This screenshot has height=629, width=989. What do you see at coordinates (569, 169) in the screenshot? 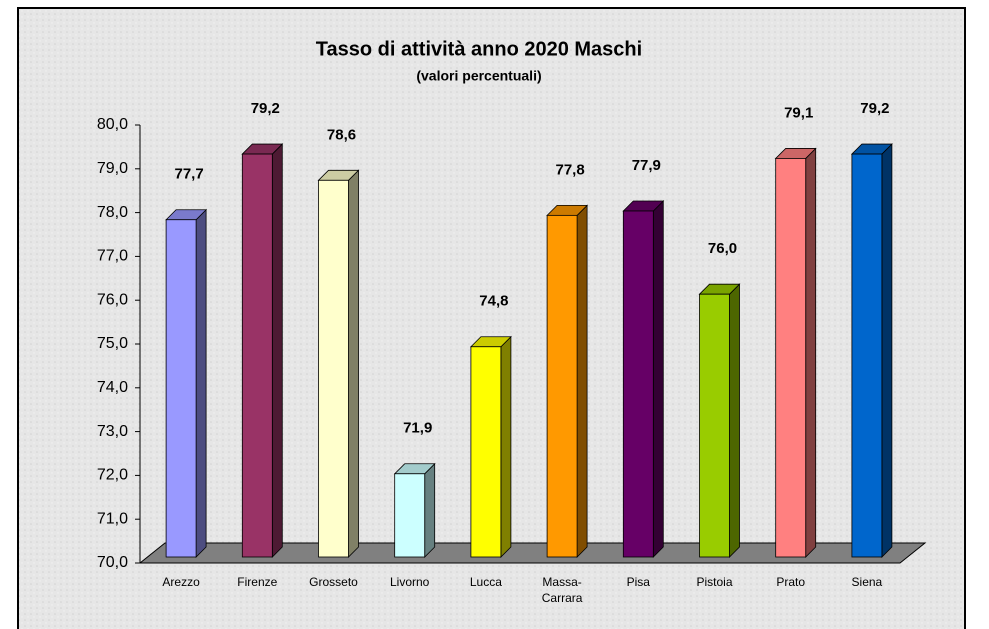
I see `data-label: 77,8` at bounding box center [569, 169].